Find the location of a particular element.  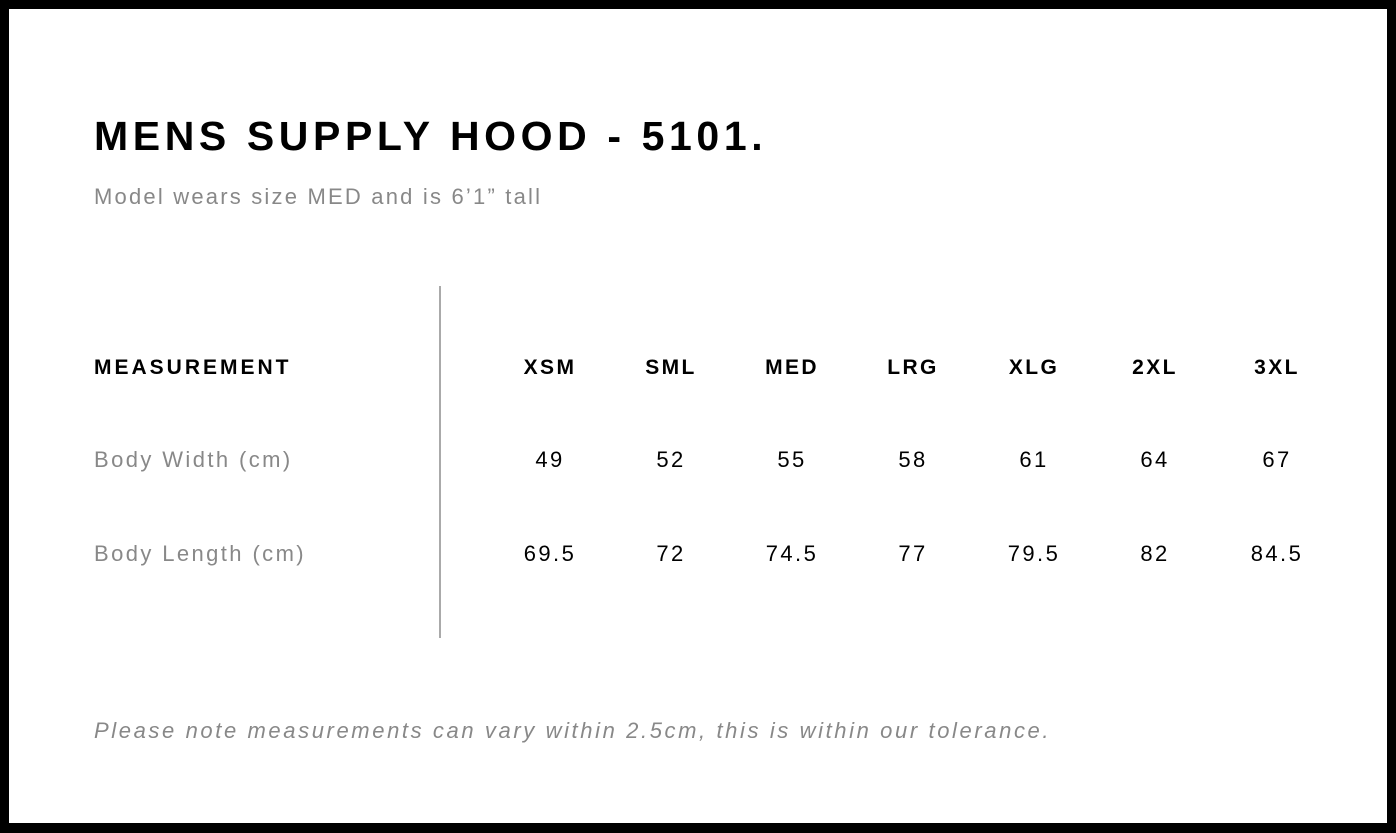

table-cell: 52 is located at coordinates (671, 459).